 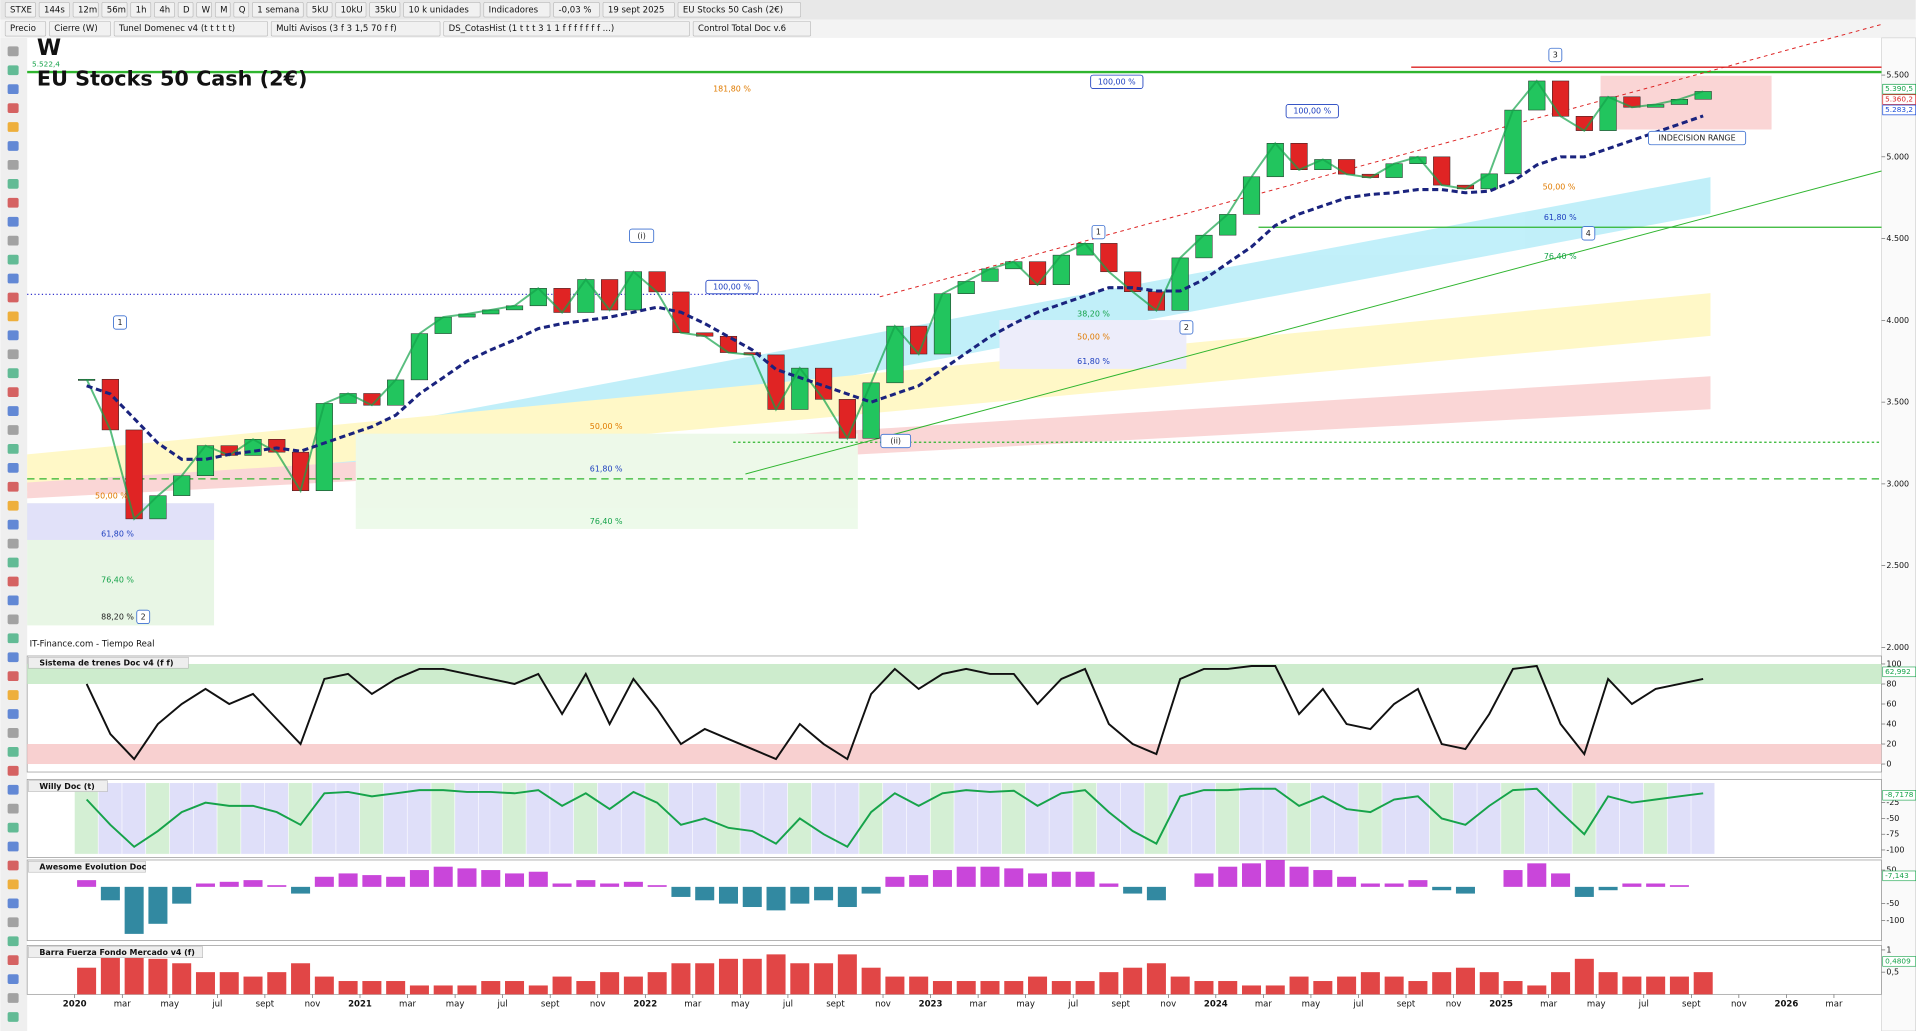 I want to click on toolbar-label: EU Stocks 50 Cash (2€), so click(x=733, y=10).